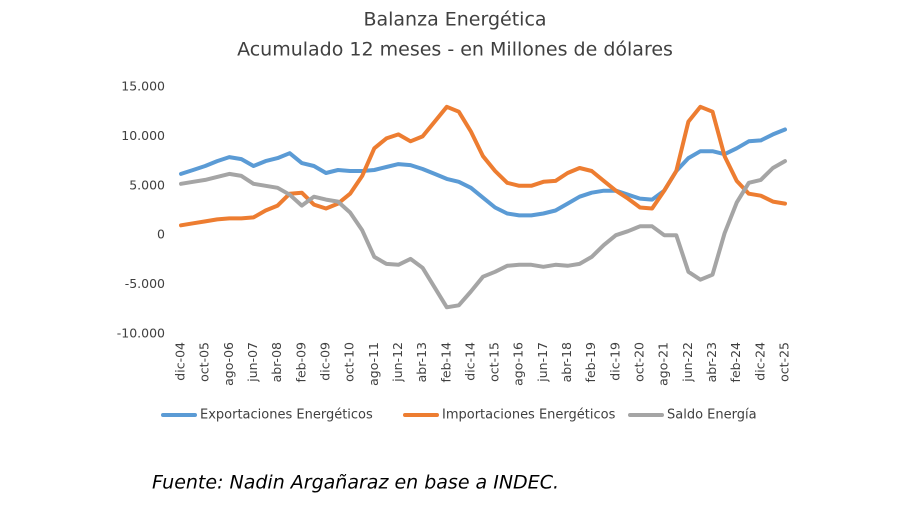  What do you see at coordinates (141, 333) in the screenshot?
I see `y-tick-label: -10.000` at bounding box center [141, 333].